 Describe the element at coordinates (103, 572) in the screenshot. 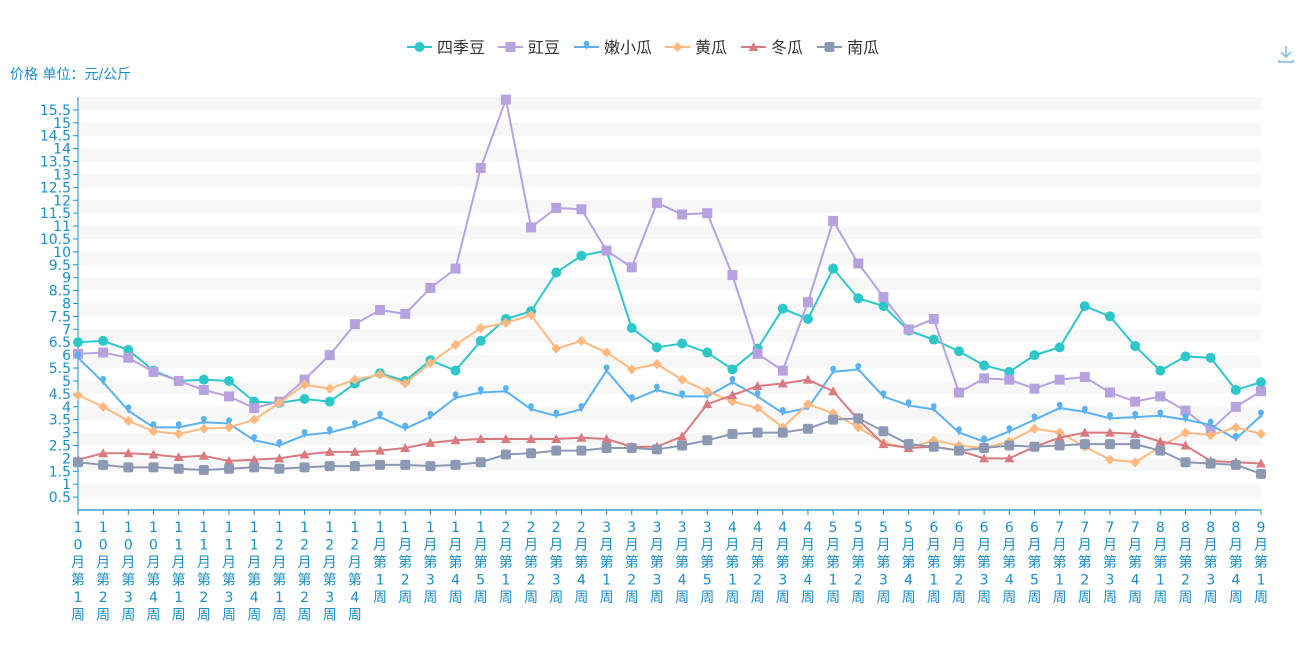

I see `x-tick-label: 1 0 月第 2 周` at that location.